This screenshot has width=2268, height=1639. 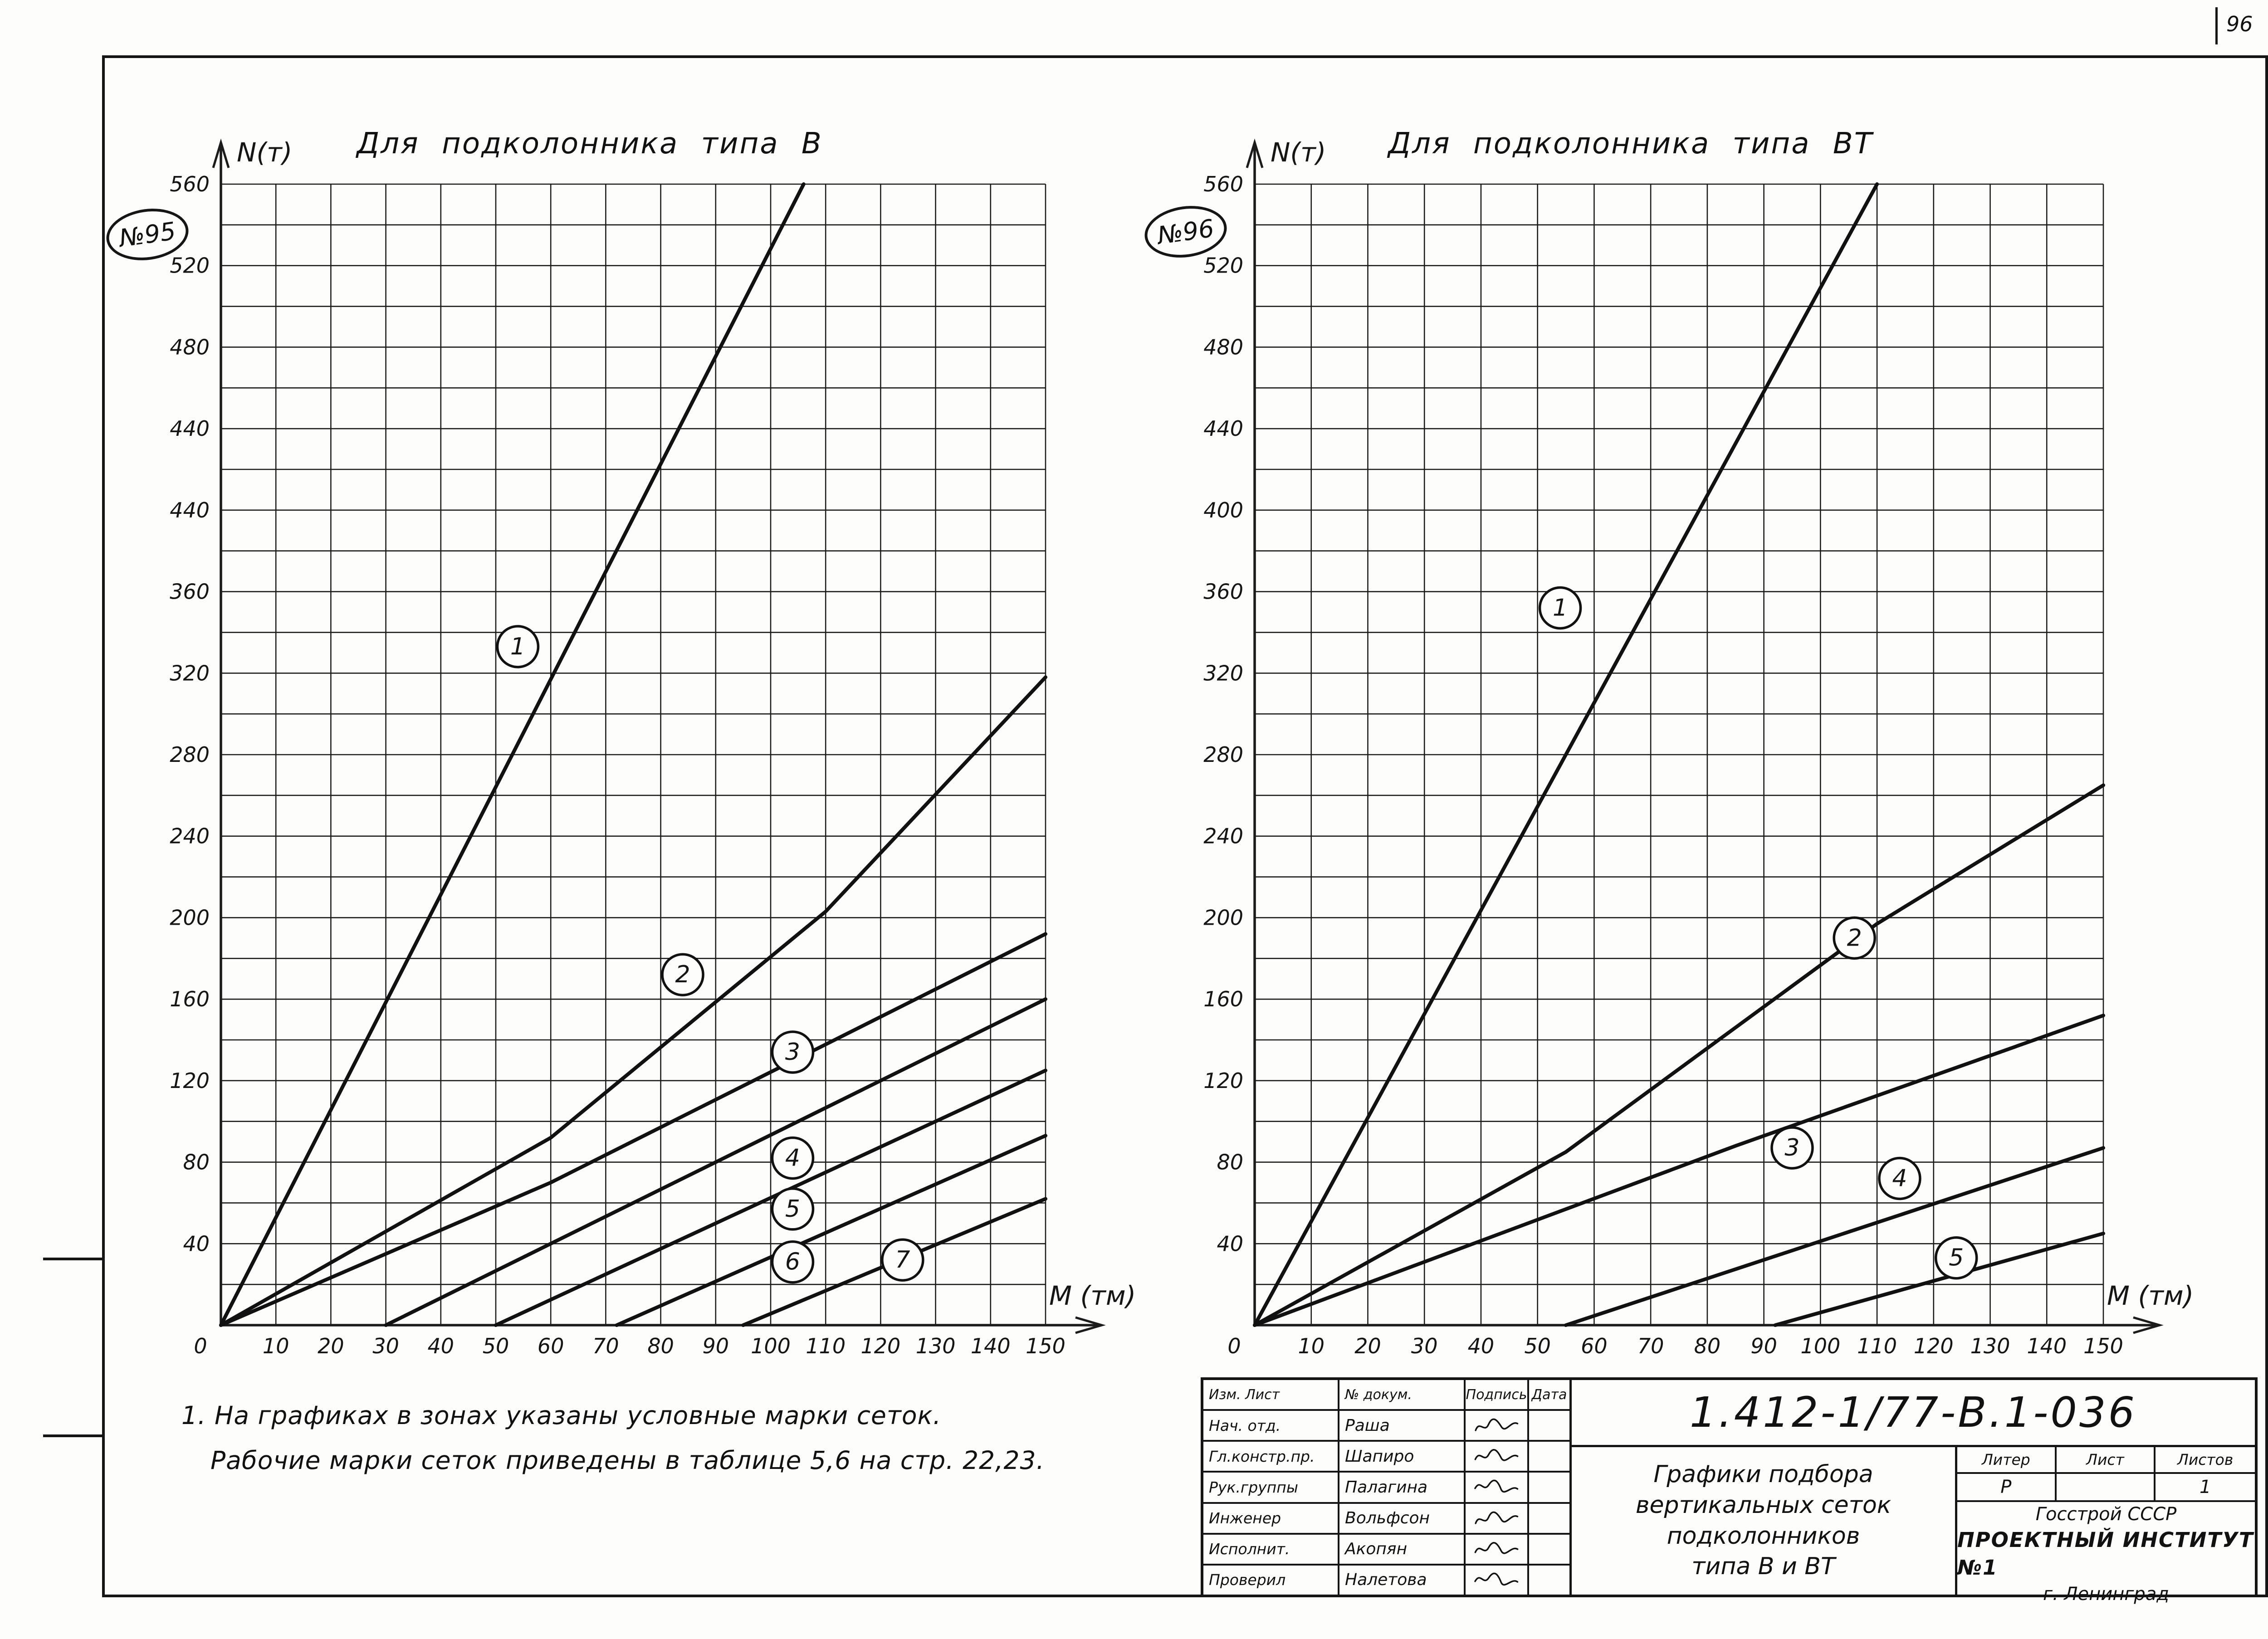 I want to click on approval-row: Нач. отд. Раша, so click(x=1386, y=1426).